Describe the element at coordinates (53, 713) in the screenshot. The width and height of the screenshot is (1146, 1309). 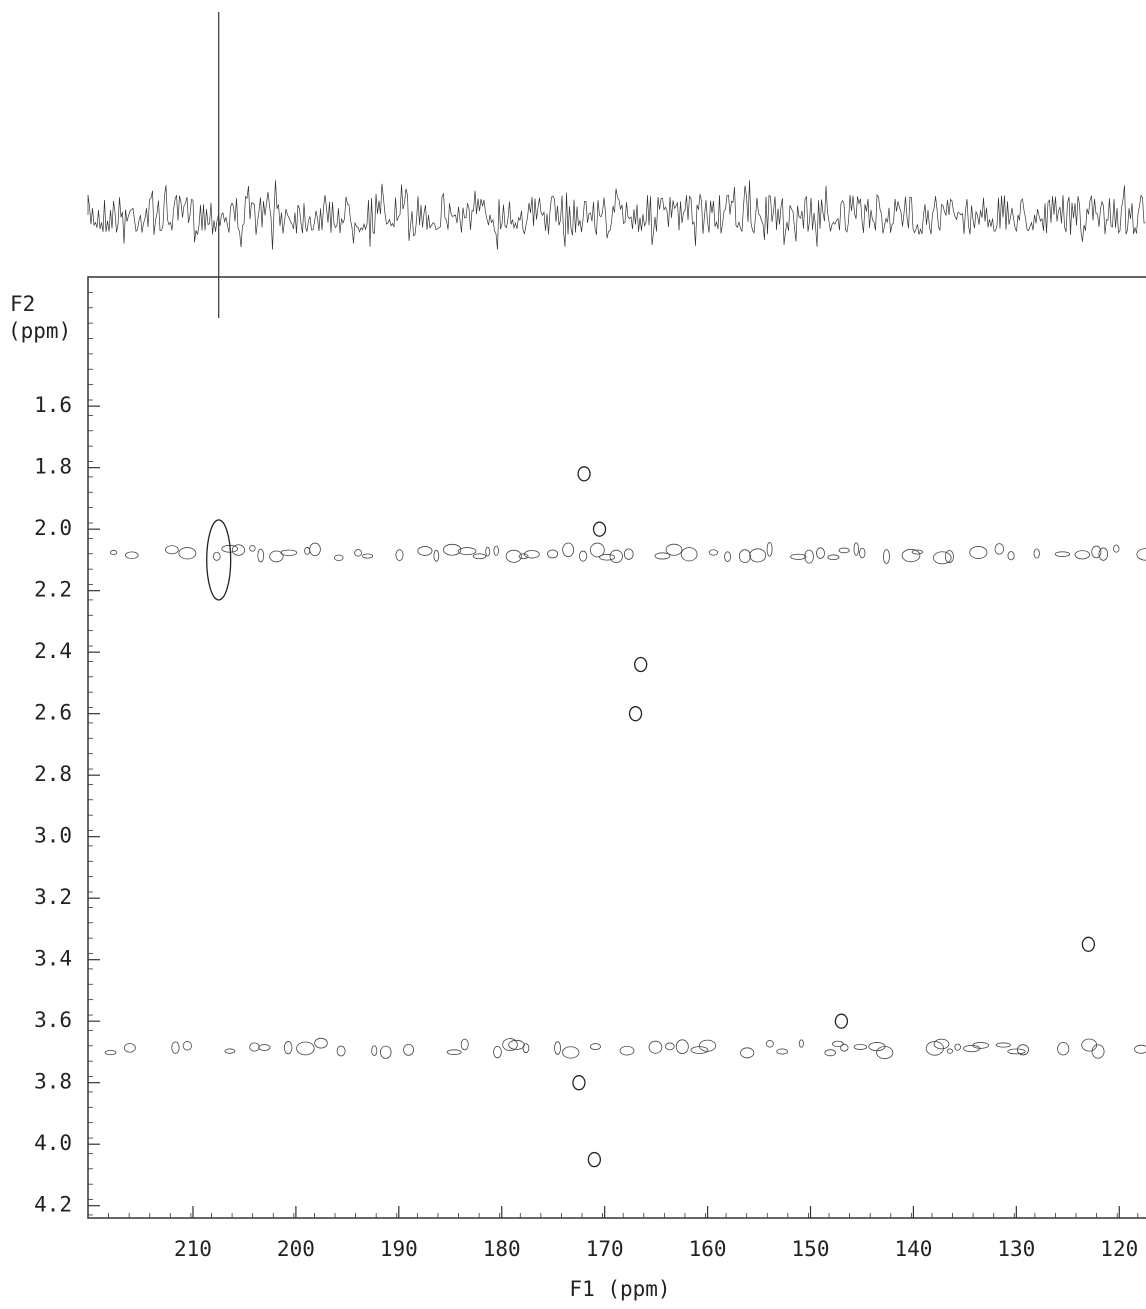
I see `y-tick-label: 2.6` at that location.